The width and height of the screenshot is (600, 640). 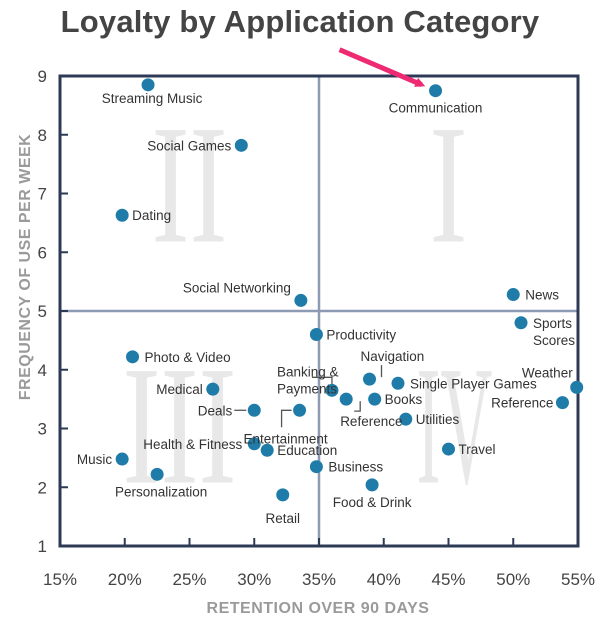 What do you see at coordinates (60, 579) in the screenshot?
I see `x-tick-label: 15%` at bounding box center [60, 579].